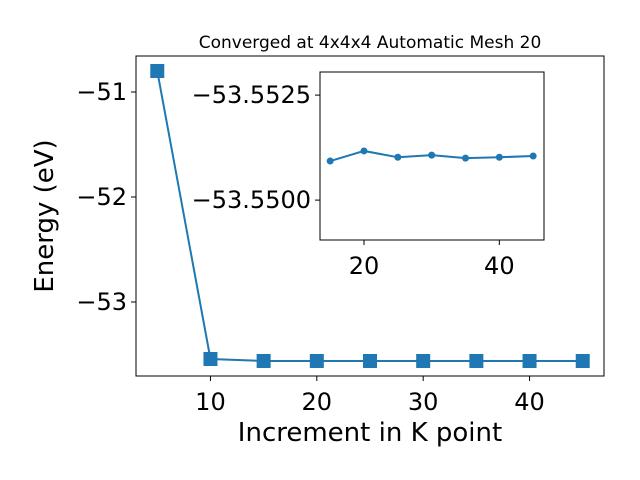 The image size is (640, 480). I want to click on chart-title: Converged at 4x4x4 Automatic Mesh 20, so click(370, 43).